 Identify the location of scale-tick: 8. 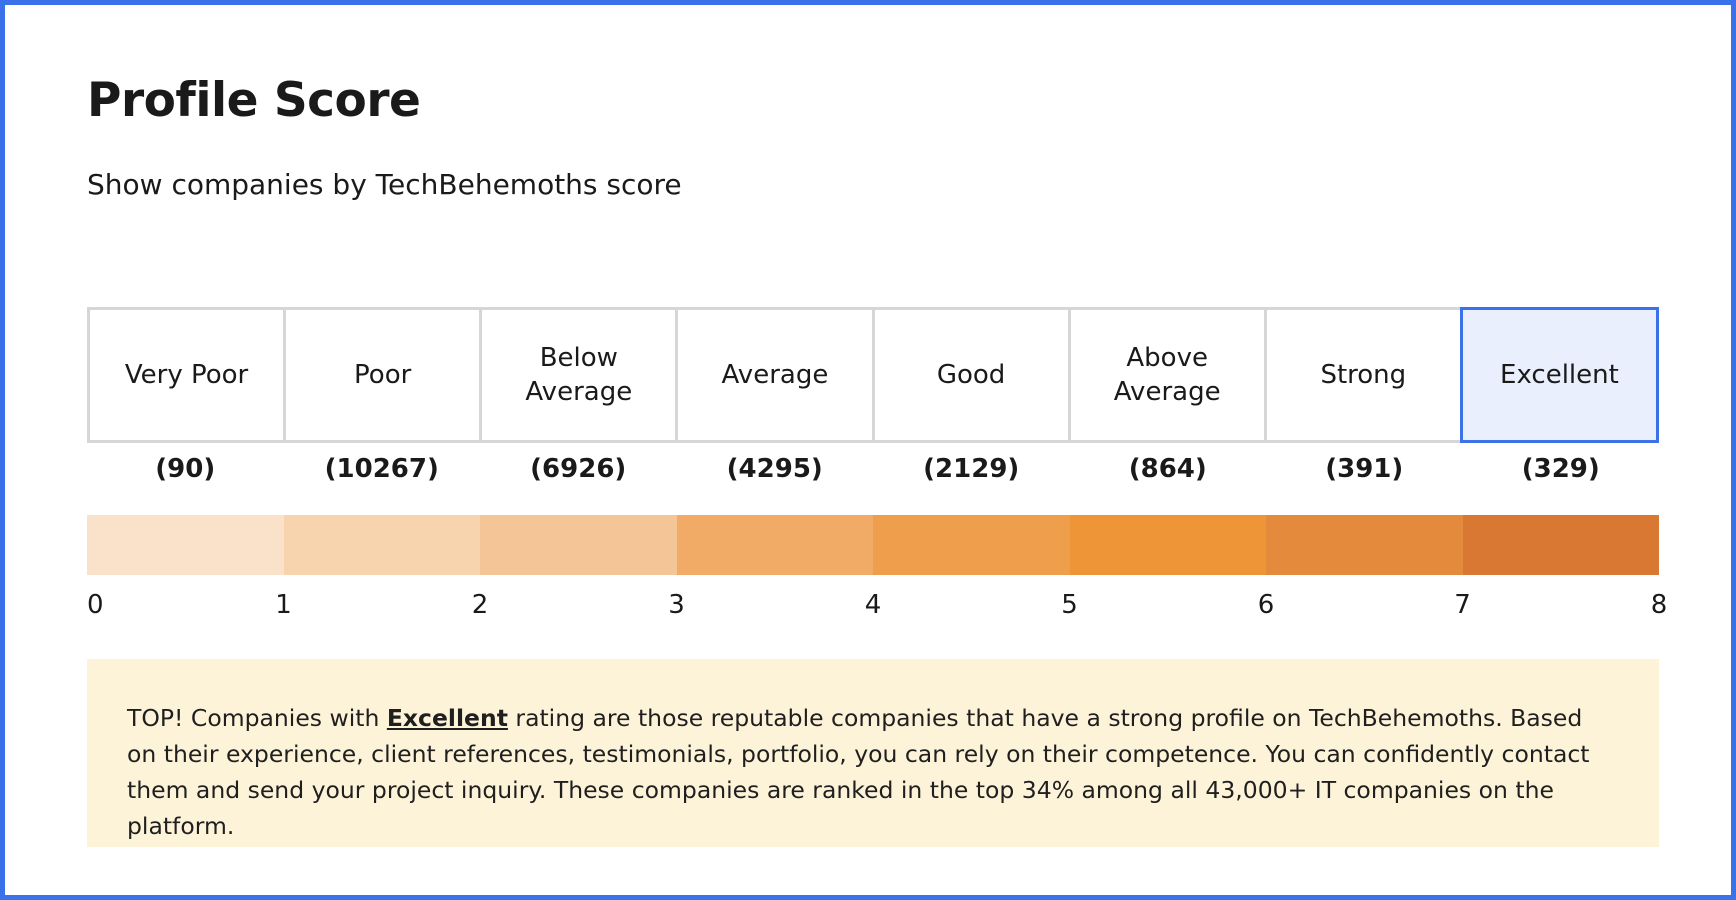
(1659, 605).